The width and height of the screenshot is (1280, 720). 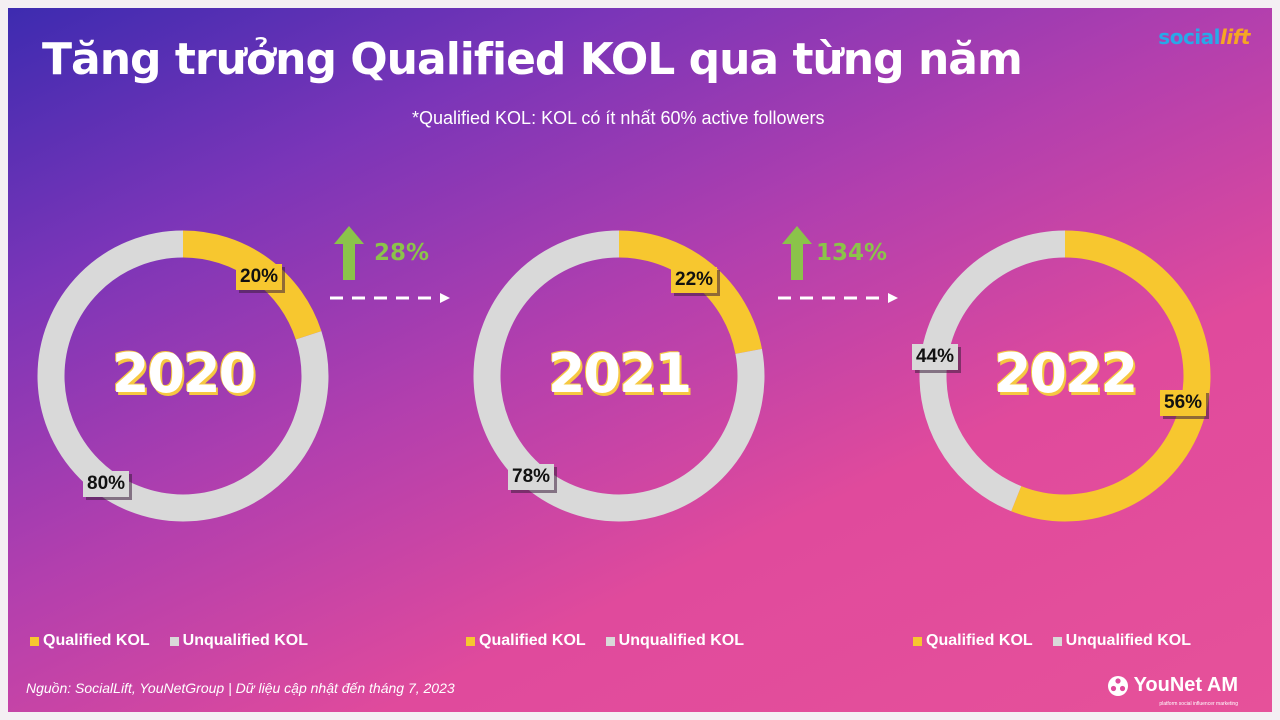 What do you see at coordinates (1185, 685) in the screenshot?
I see `younet-logo-text: YouNet AM` at bounding box center [1185, 685].